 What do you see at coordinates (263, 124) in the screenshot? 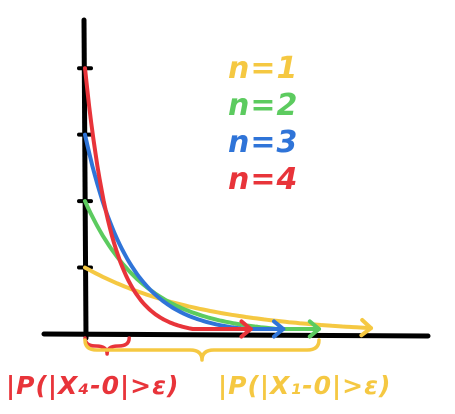
I see `legend: n=1n=2n=3n=4` at bounding box center [263, 124].